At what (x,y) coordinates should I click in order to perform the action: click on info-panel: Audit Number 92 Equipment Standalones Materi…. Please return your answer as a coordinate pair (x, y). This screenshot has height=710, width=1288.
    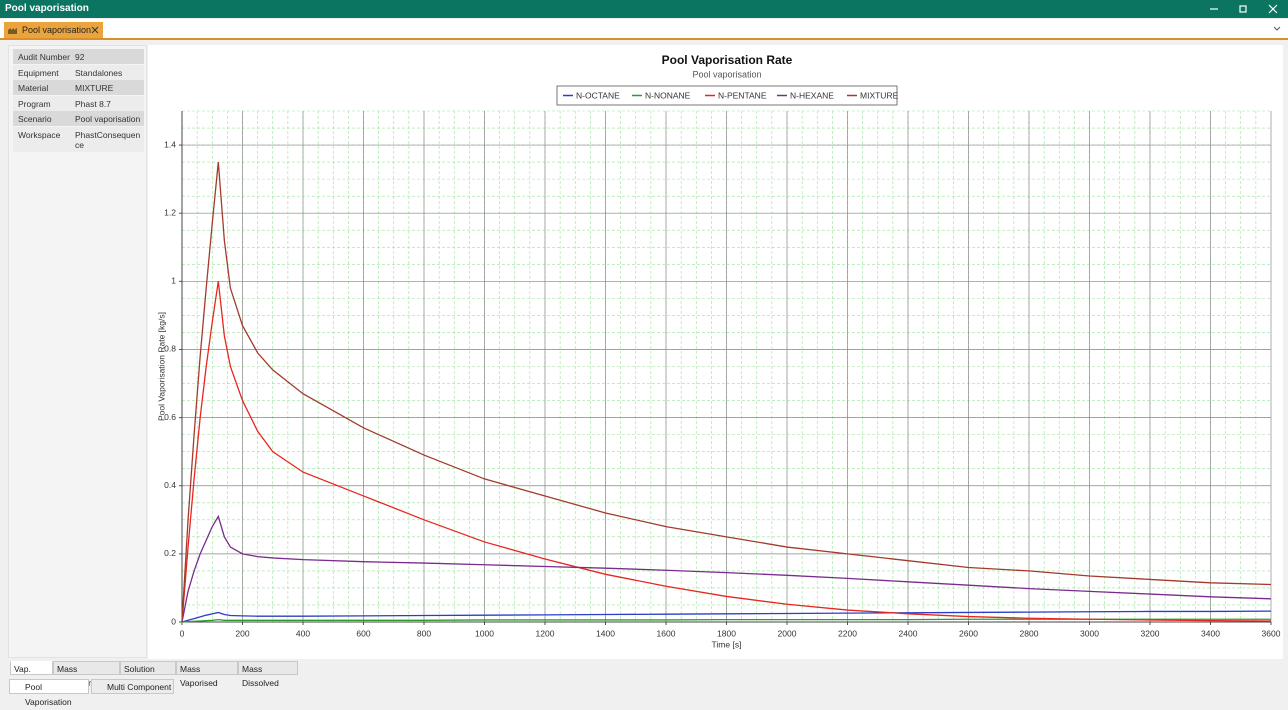
    Looking at the image, I should click on (77, 351).